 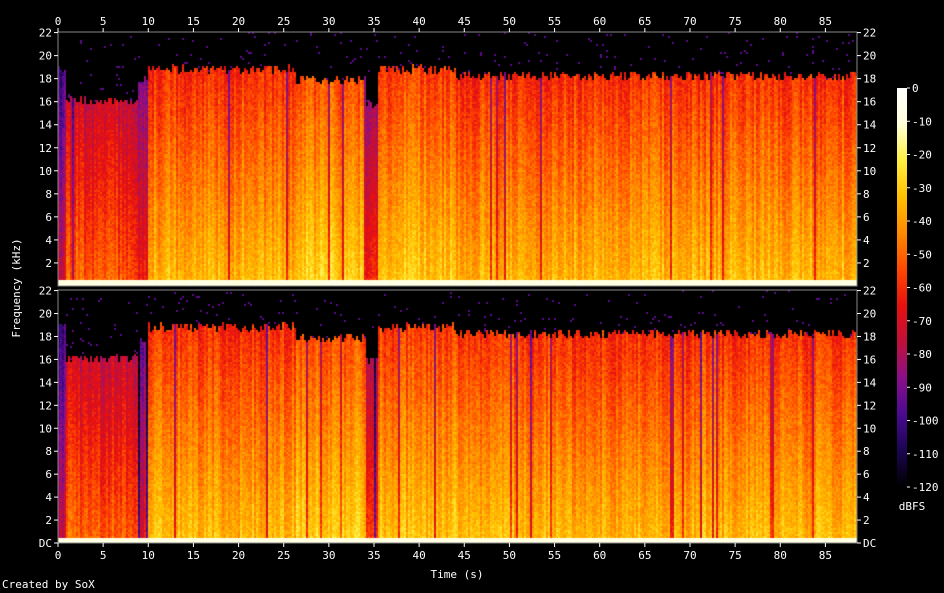 I want to click on x-tick-label-bottom: 30, so click(x=328, y=555).